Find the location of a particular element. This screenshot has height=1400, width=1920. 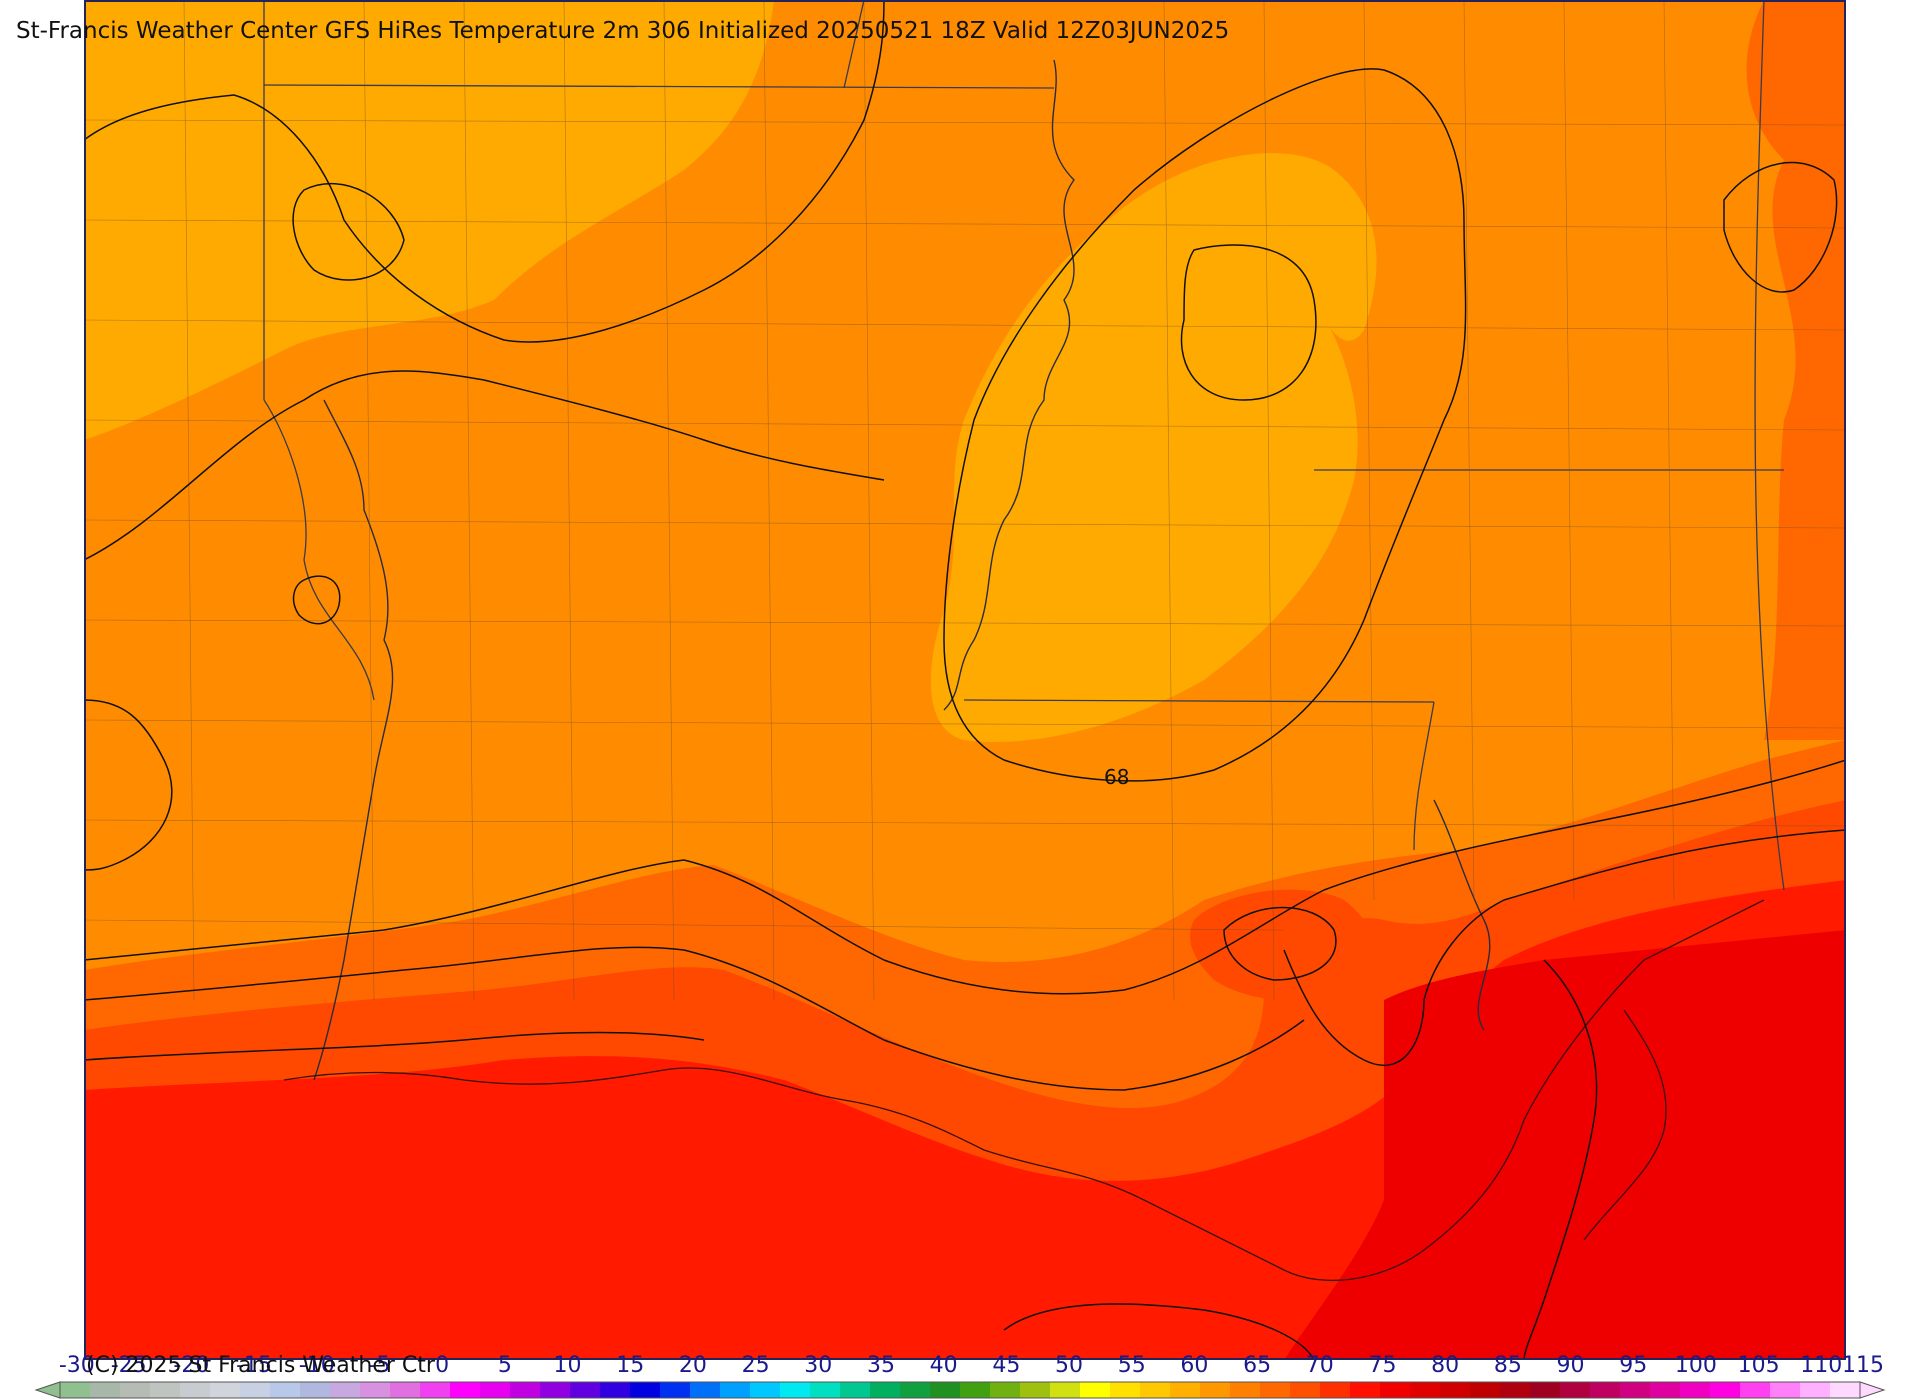

colorbar-tick-label: 105 is located at coordinates (1758, 1365).